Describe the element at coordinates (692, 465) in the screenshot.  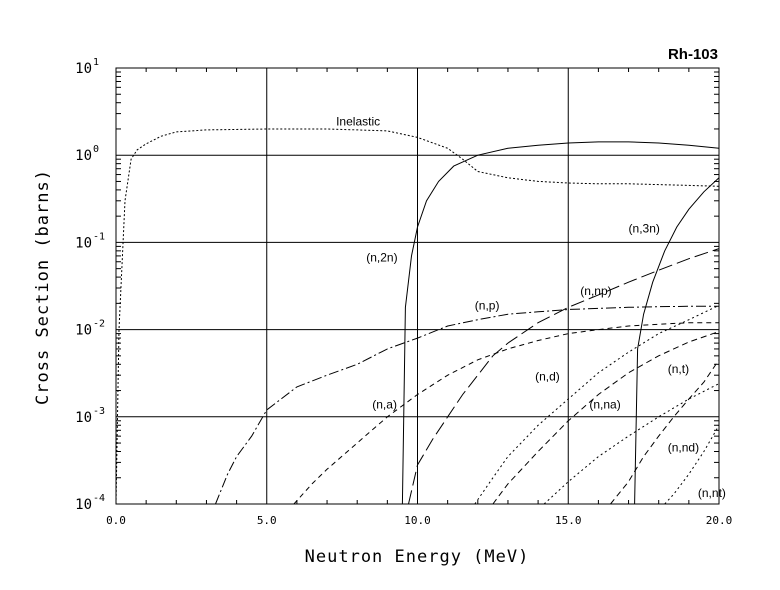
I see `series-line-n-nt` at that location.